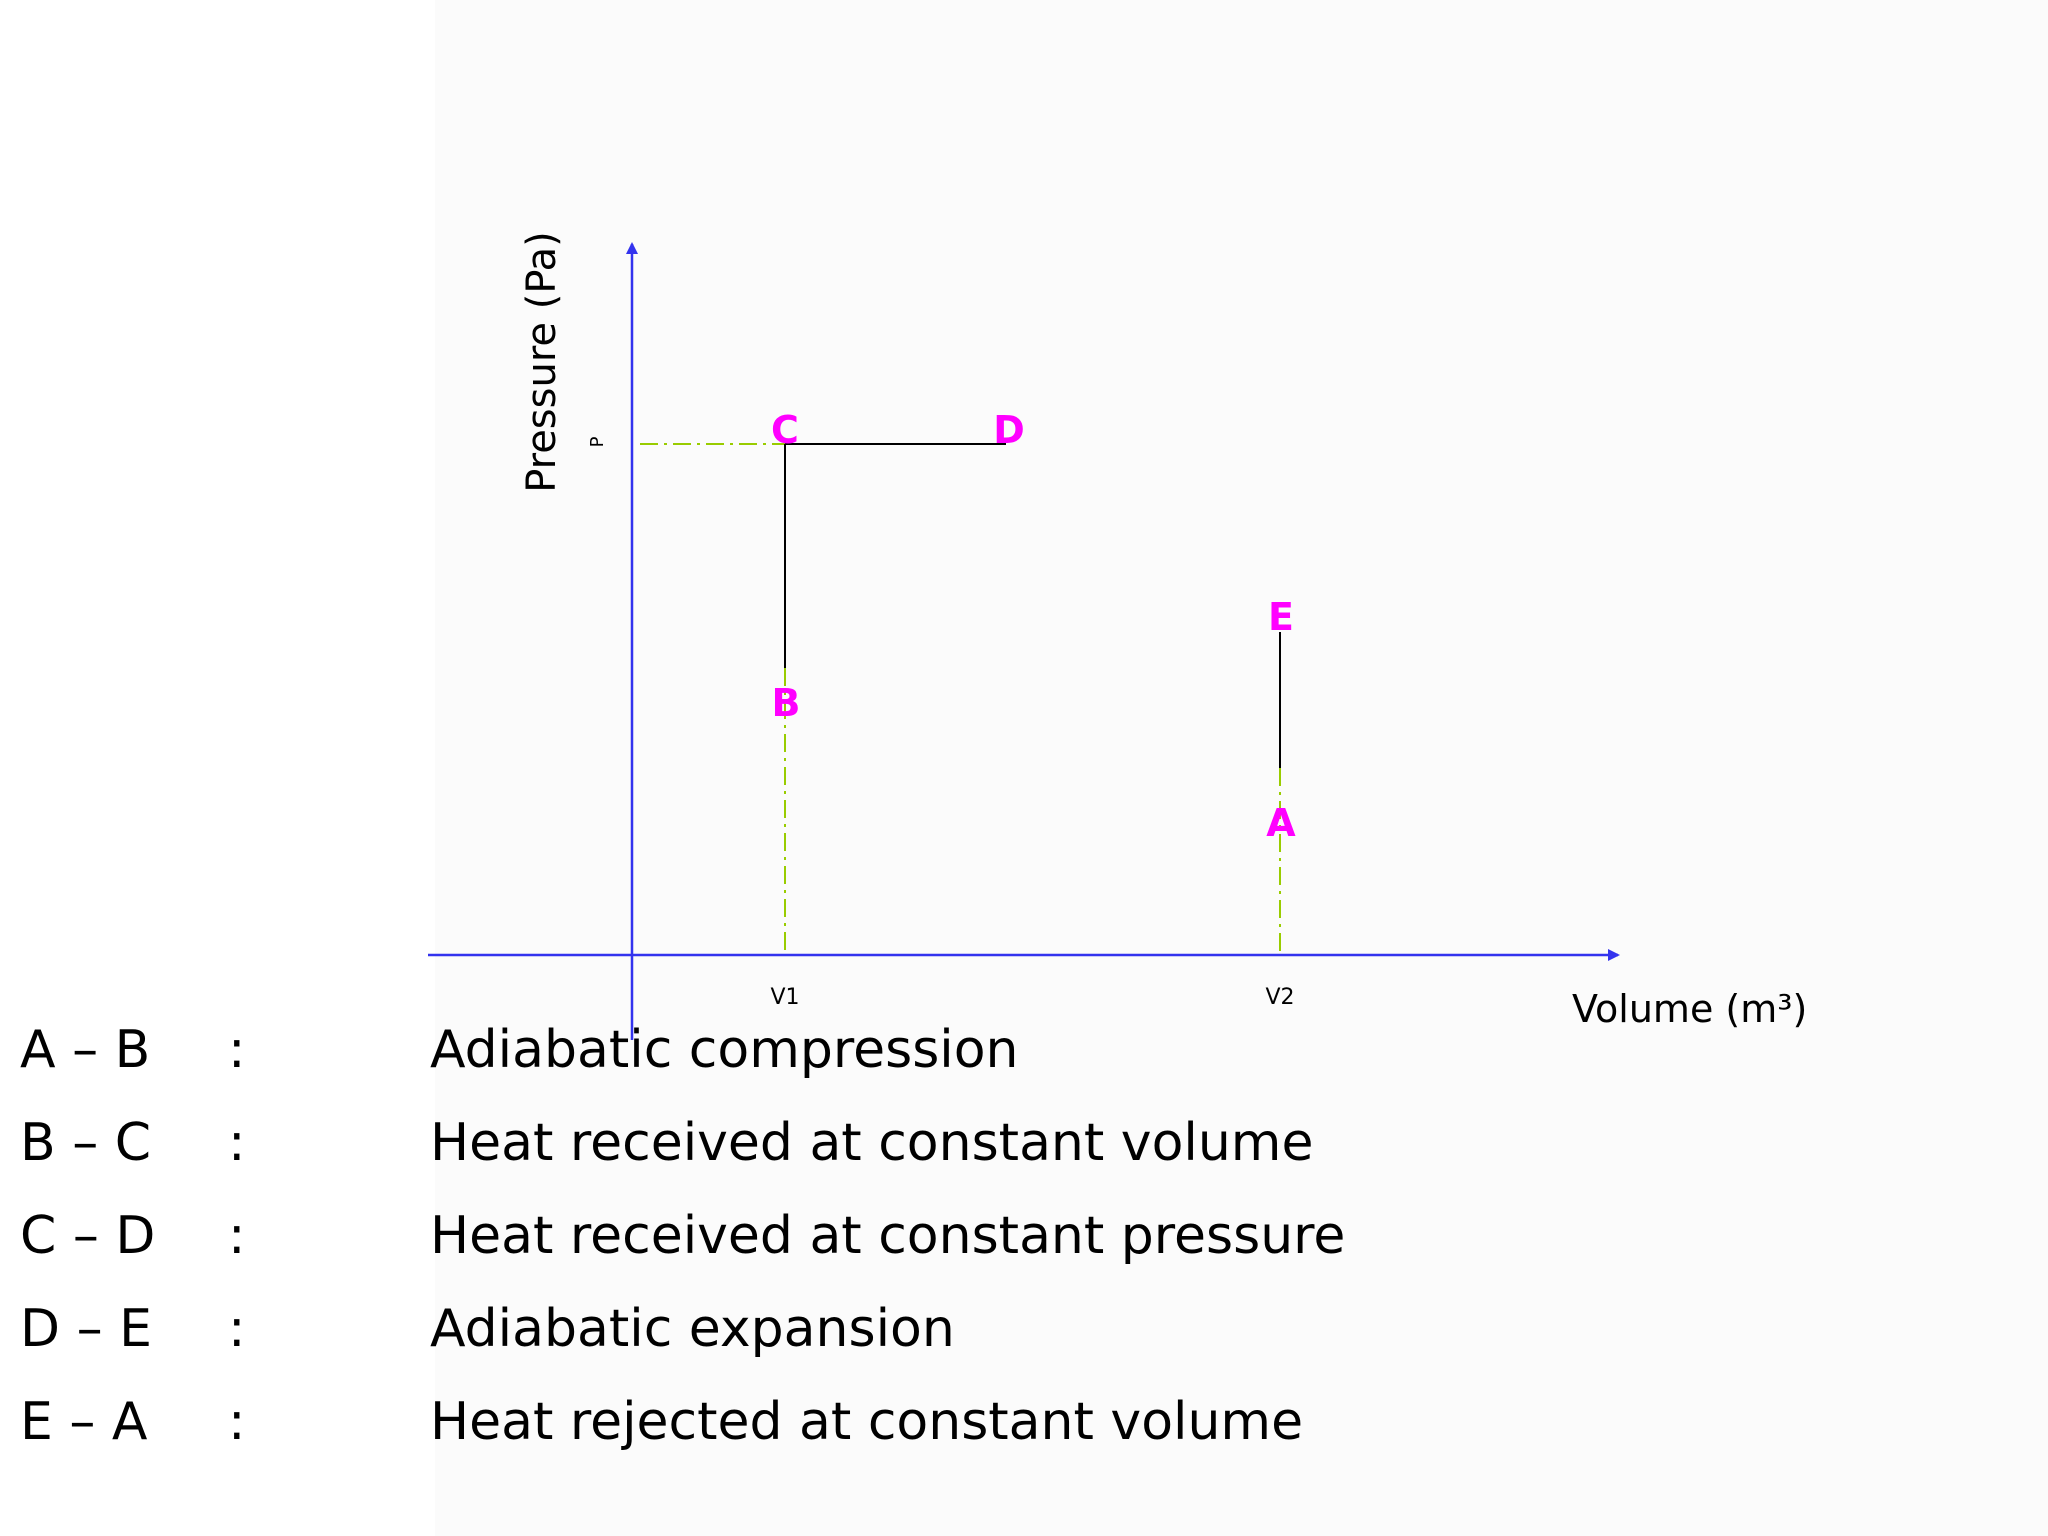 Image resolution: width=2048 pixels, height=1536 pixels. What do you see at coordinates (724, 1050) in the screenshot?
I see `legend-description: Adiabatic compression` at bounding box center [724, 1050].